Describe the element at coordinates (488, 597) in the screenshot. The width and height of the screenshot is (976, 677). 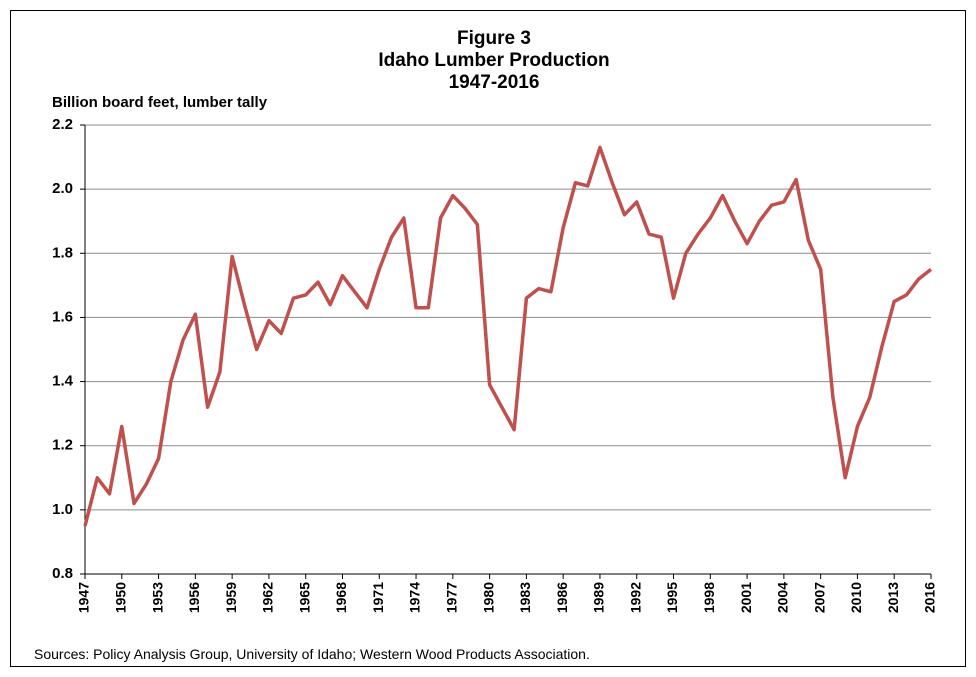
I see `x-tick-label: 1980` at that location.